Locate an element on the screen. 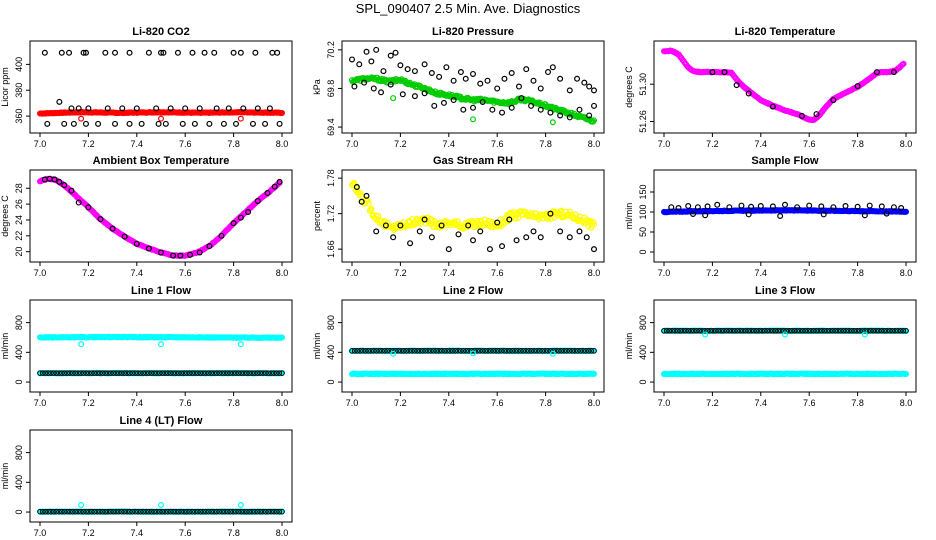 This screenshot has height=540, width=936. x-tick-label: 7.4 is located at coordinates (761, 273).